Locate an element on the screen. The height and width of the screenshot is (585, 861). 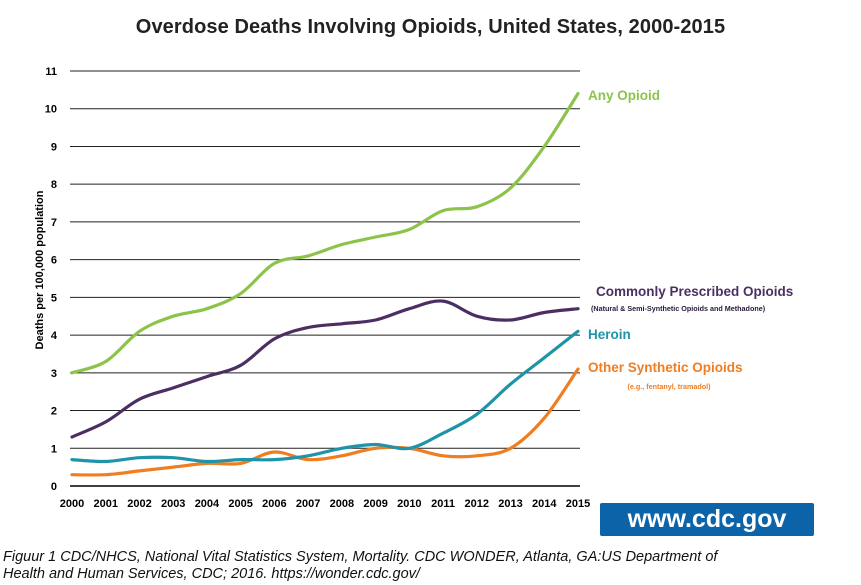
y-tick-label-2: 2 is located at coordinates (54, 412).